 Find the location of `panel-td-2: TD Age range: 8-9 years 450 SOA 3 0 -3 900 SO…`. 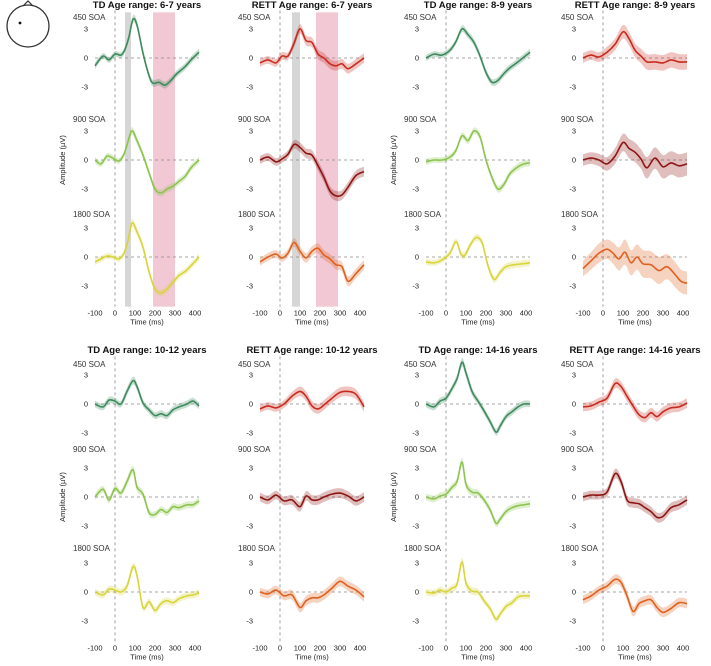

panel-td-2: TD Age range: 8-9 years 450 SOA 3 0 -3 900 SO… is located at coordinates (460, 163).